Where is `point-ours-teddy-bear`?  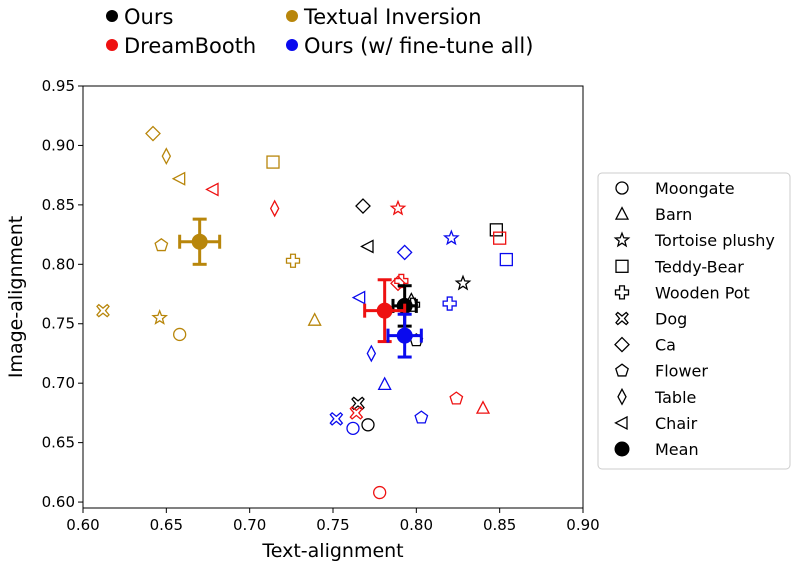 point-ours-teddy-bear is located at coordinates (496, 230).